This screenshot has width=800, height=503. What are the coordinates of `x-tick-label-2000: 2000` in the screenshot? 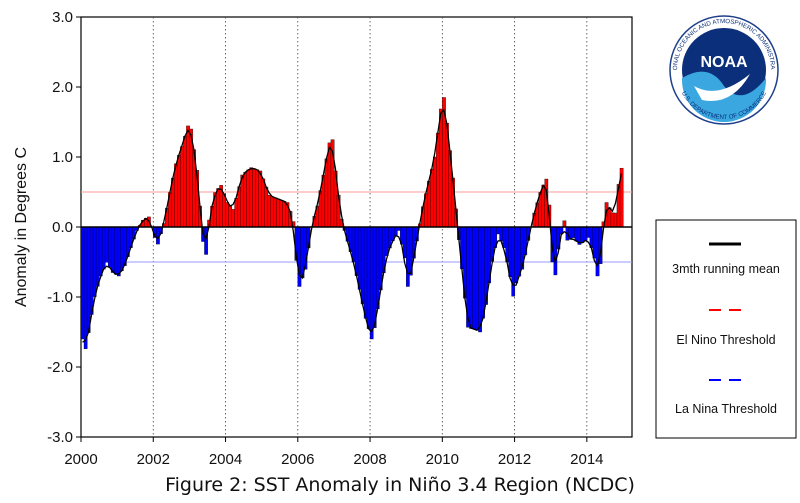 It's located at (80, 459).